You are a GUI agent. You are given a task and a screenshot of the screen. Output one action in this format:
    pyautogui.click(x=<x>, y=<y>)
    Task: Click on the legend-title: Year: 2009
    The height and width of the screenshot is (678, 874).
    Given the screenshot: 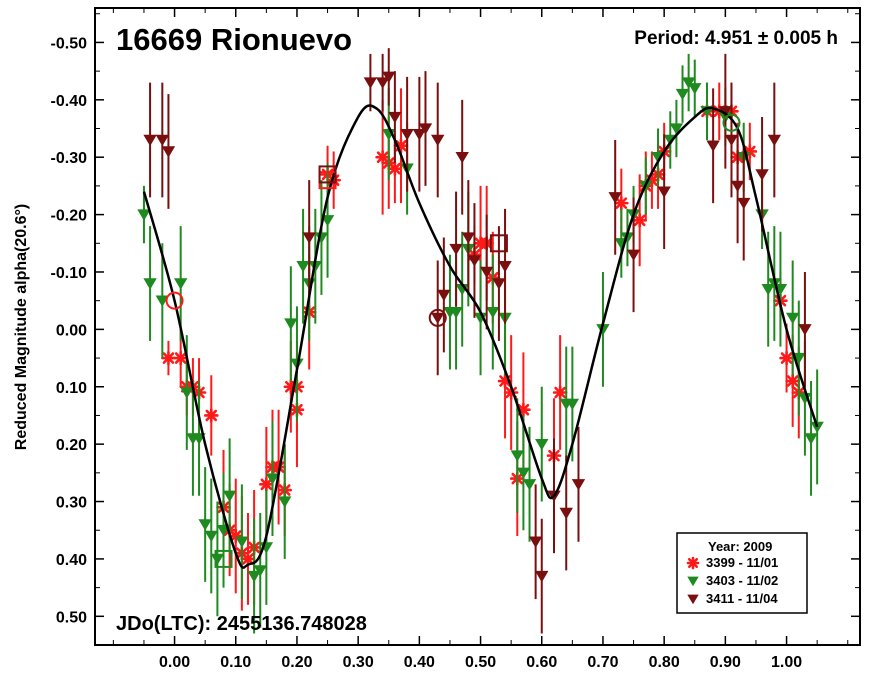 What is the action you would take?
    pyautogui.click(x=740, y=546)
    